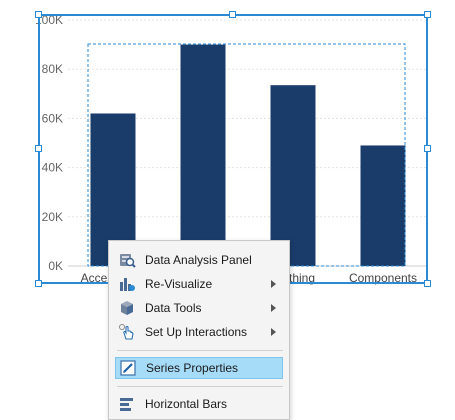 Image resolution: width=455 pixels, height=420 pixels. Describe the element at coordinates (55, 266) in the screenshot. I see `y-tick-label: 0K` at that location.